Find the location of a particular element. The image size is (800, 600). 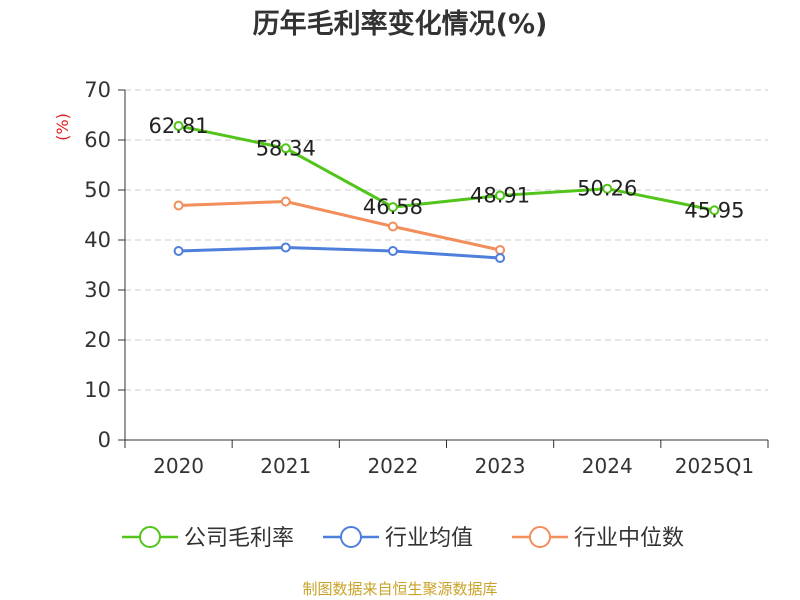

legend-label: 行业均值 is located at coordinates (429, 538).